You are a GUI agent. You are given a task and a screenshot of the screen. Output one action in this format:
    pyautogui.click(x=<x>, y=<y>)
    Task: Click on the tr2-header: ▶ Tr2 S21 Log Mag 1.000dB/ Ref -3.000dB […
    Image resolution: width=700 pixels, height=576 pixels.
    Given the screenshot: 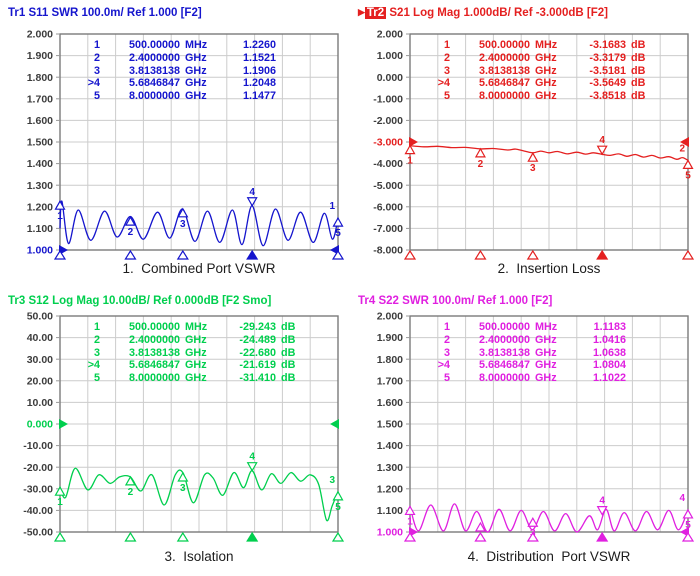 What is the action you would take?
    pyautogui.click(x=483, y=13)
    